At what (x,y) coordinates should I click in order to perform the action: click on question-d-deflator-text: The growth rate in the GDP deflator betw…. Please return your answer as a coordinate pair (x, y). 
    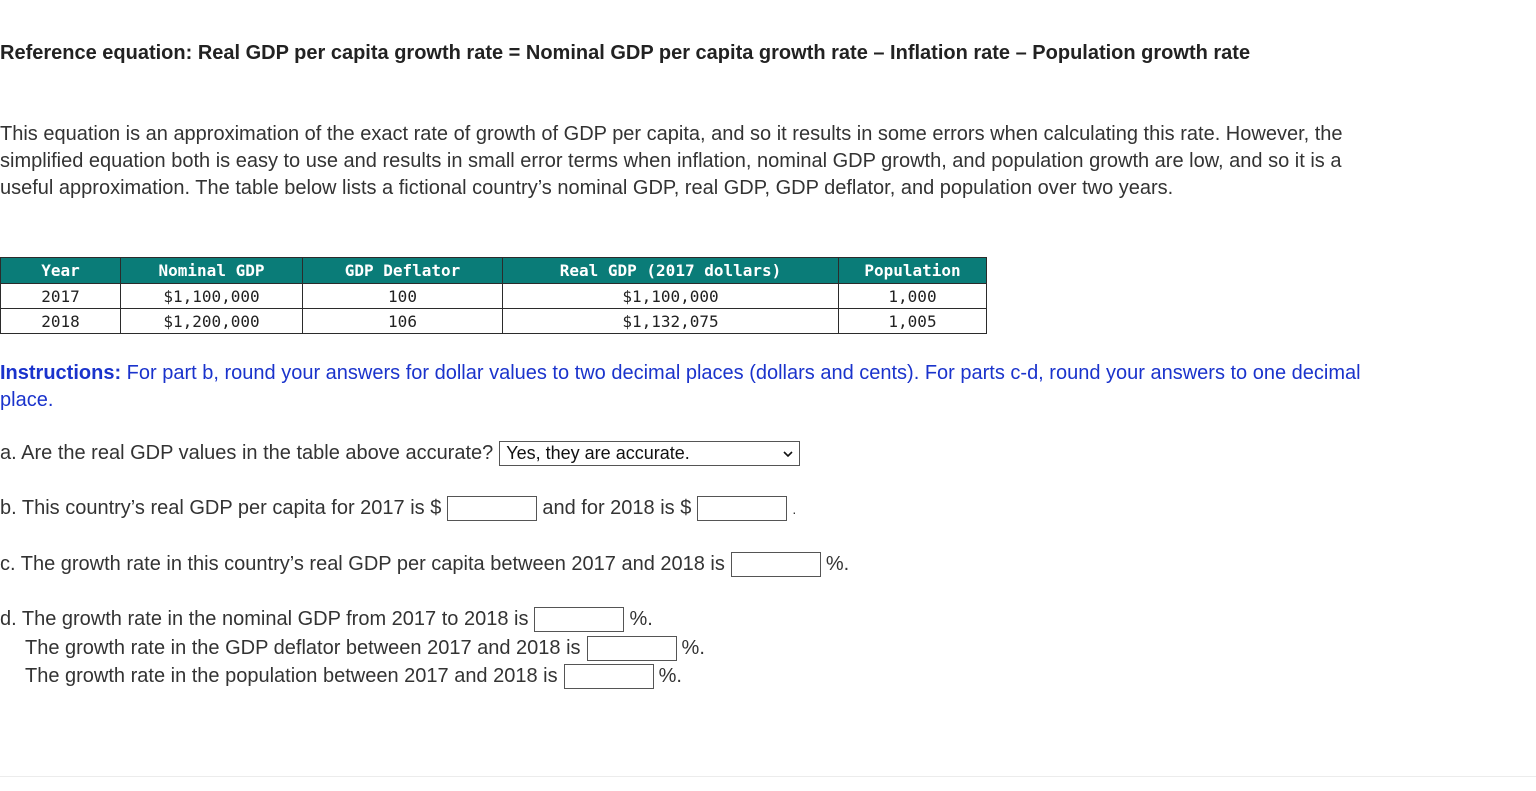
    Looking at the image, I should click on (303, 648).